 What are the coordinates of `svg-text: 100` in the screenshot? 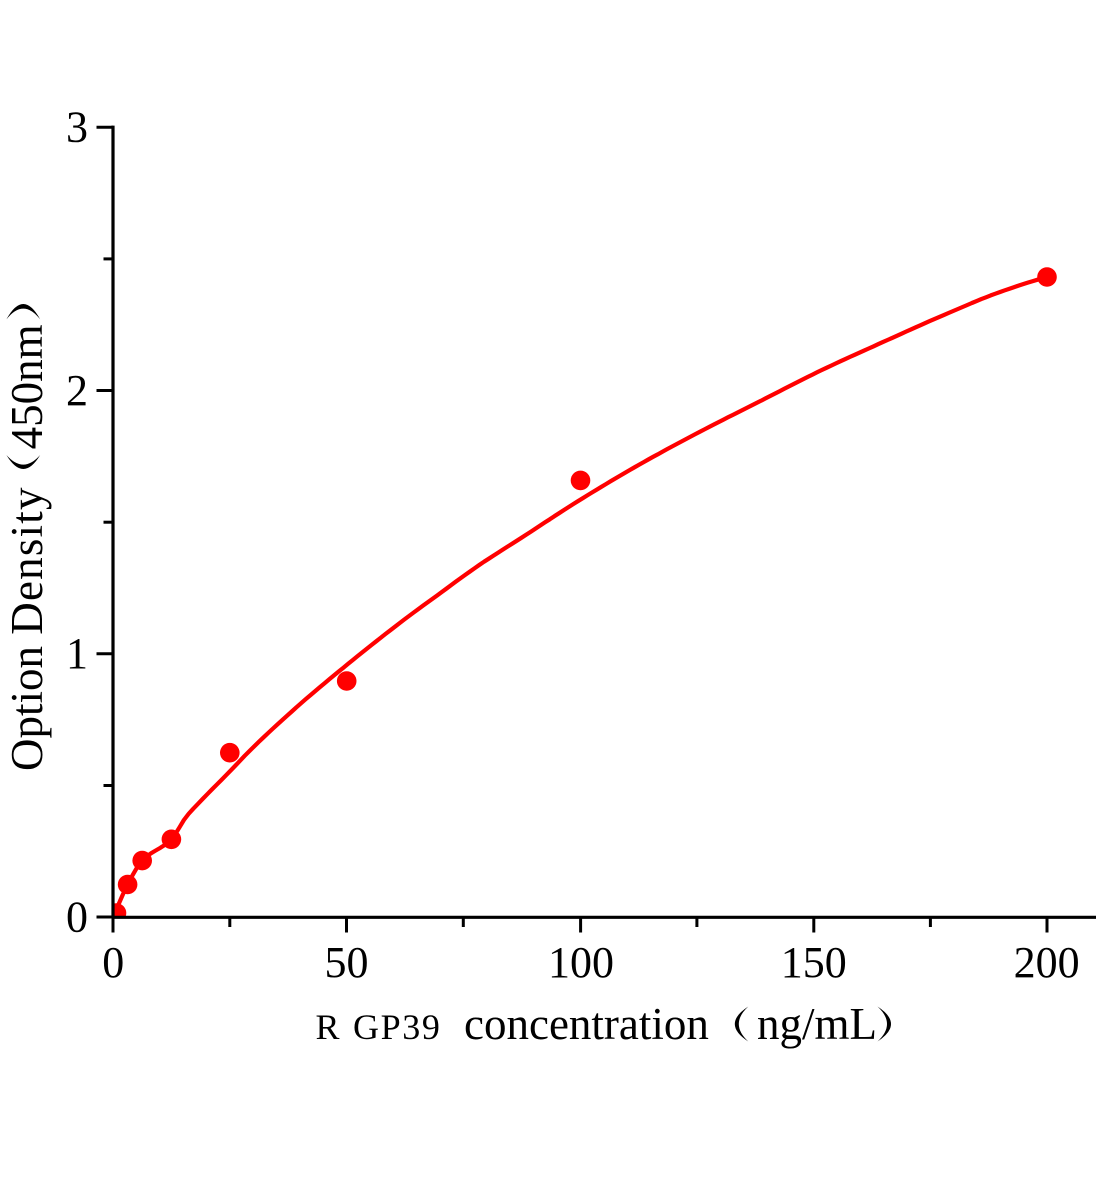 It's located at (581, 962).